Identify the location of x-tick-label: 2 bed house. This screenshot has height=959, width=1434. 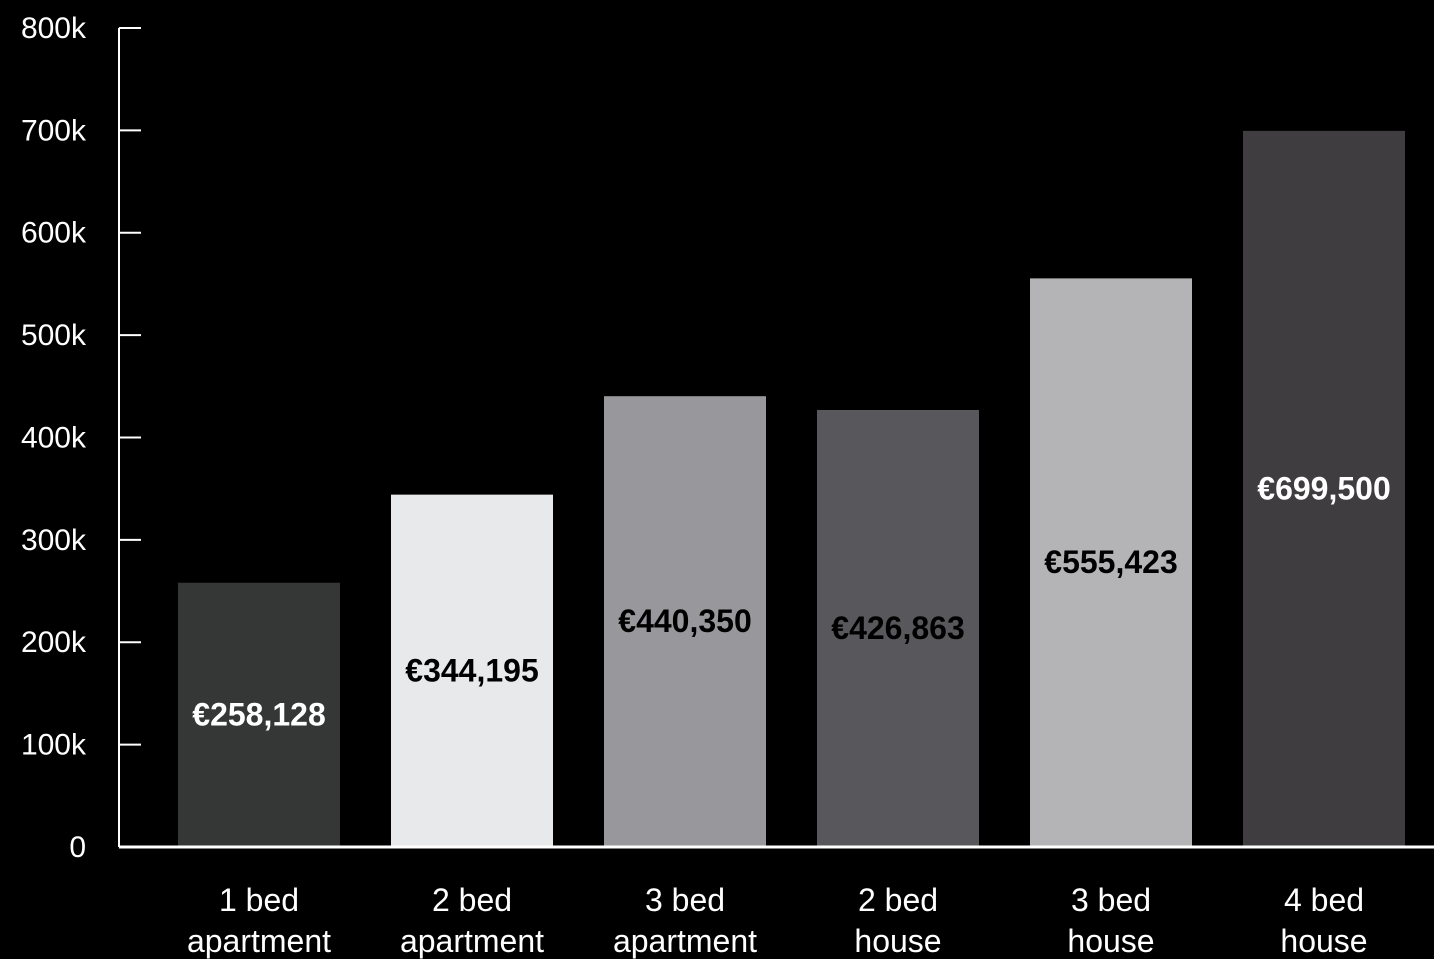
(898, 920).